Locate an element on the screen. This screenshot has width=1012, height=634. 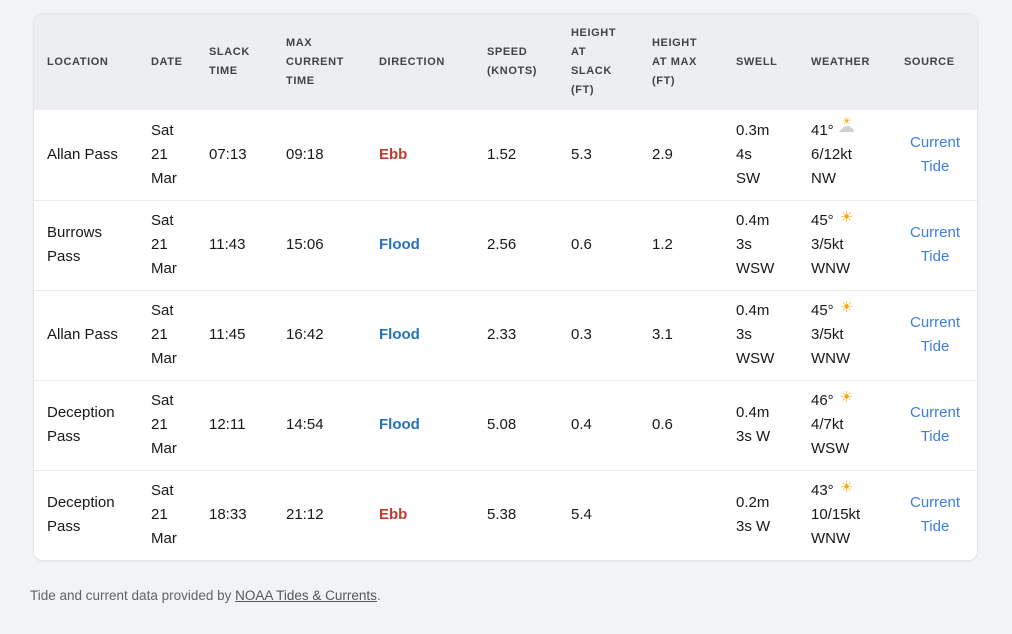
temperature: 43° is located at coordinates (822, 491).